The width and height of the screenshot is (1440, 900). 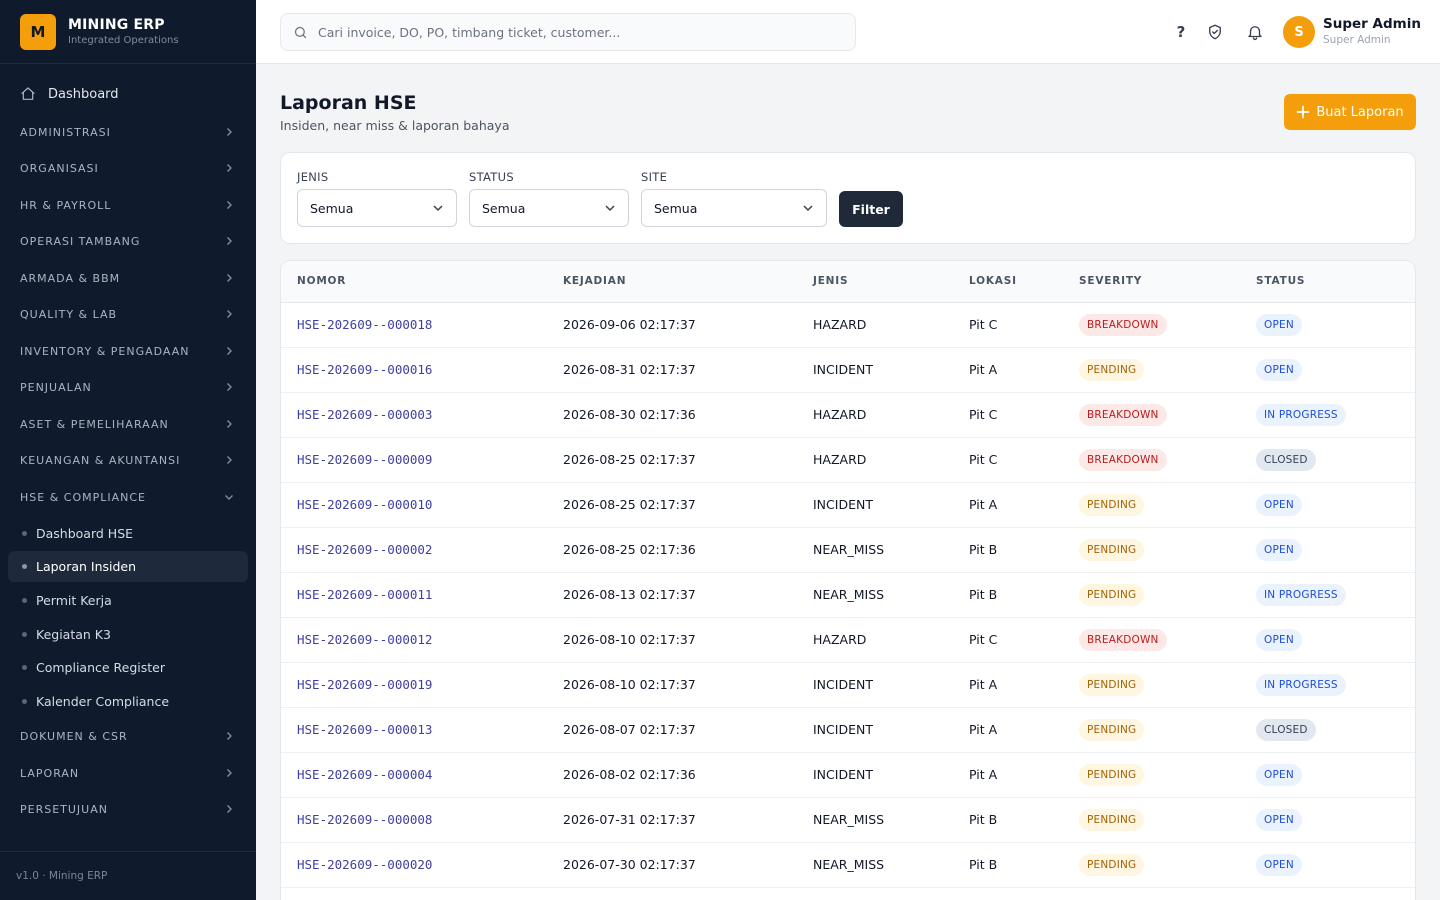 I want to click on sidebar-item-label: Laporan Insiden, so click(x=86, y=566).